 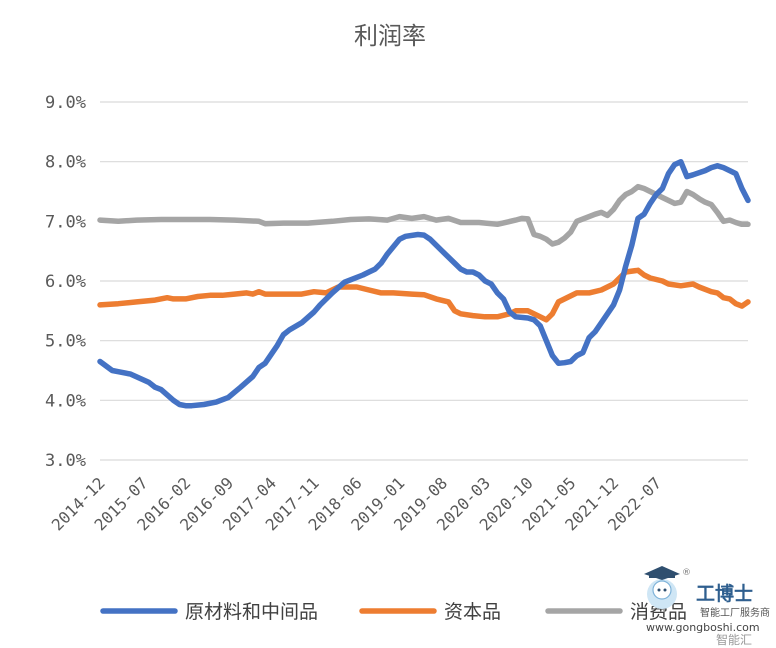 What do you see at coordinates (390, 36) in the screenshot?
I see `chart-title: 利润率` at bounding box center [390, 36].